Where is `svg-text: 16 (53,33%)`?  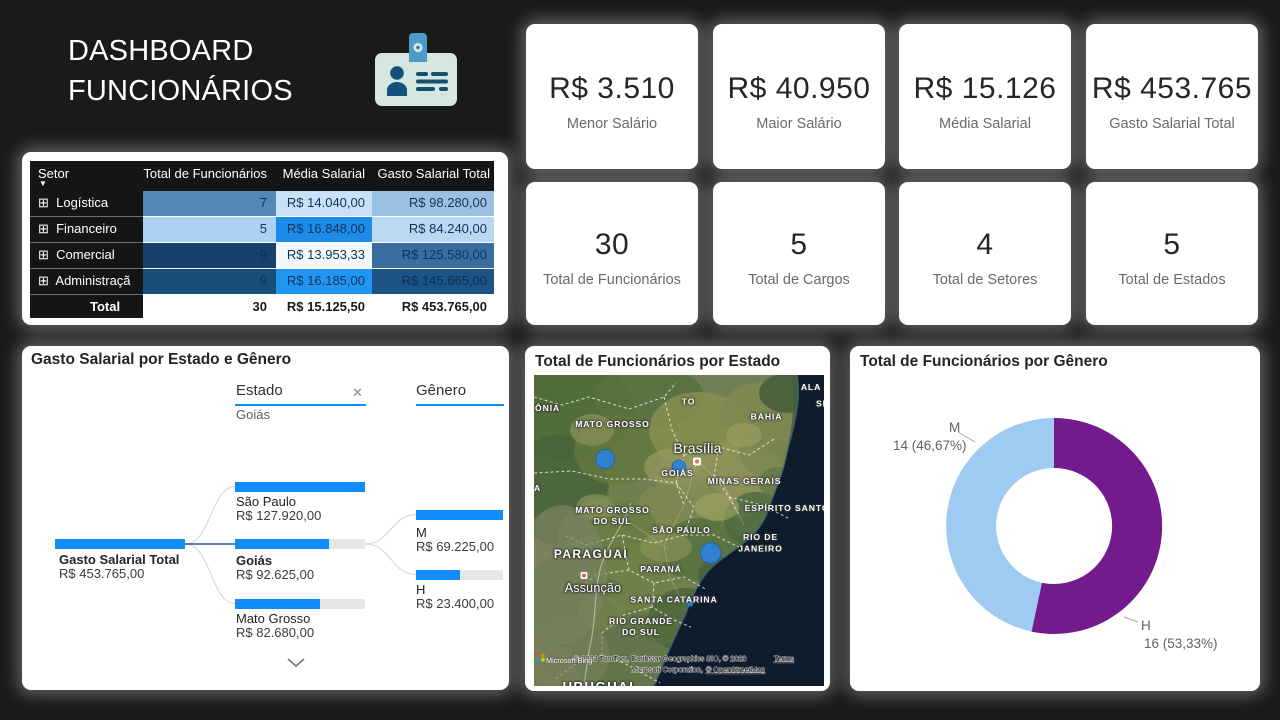 svg-text: 16 (53,33%) is located at coordinates (1181, 643).